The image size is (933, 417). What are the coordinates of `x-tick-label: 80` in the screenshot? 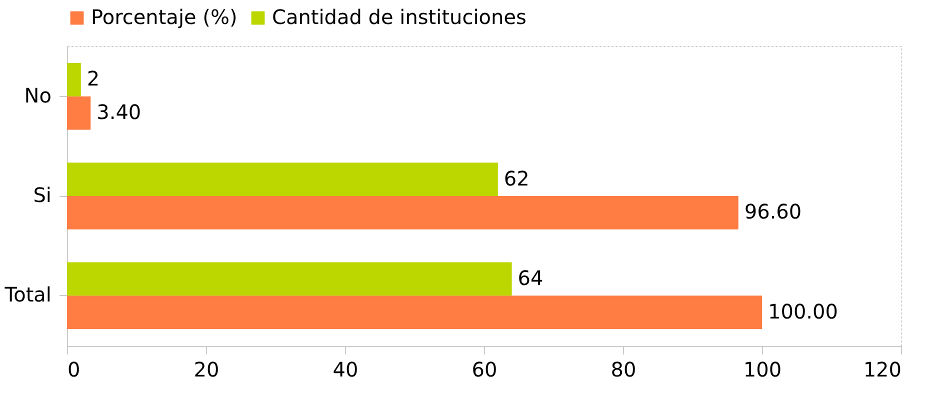 It's located at (623, 370).